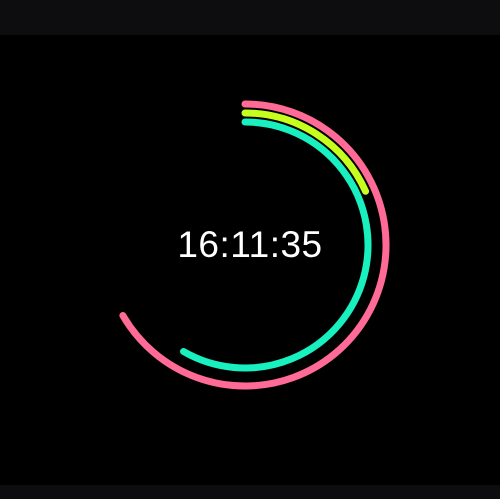 The width and height of the screenshot is (500, 499). I want to click on minutes-ring, so click(305, 152).